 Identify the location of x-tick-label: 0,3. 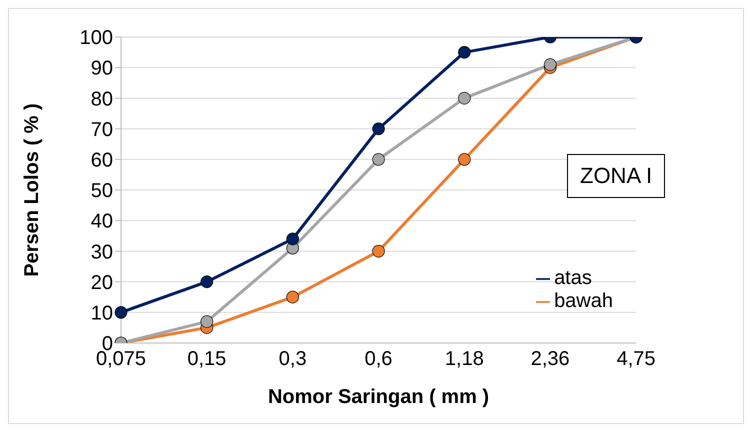
(292, 359).